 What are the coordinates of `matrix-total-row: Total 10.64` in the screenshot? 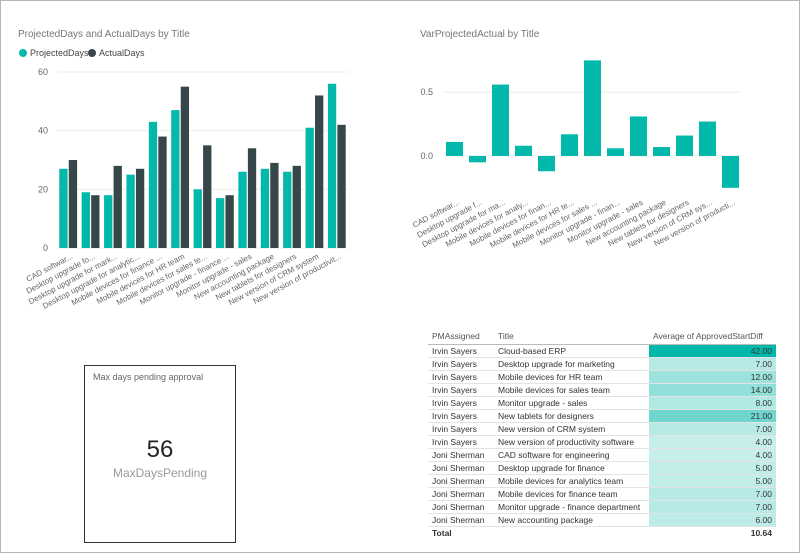 It's located at (602, 532).